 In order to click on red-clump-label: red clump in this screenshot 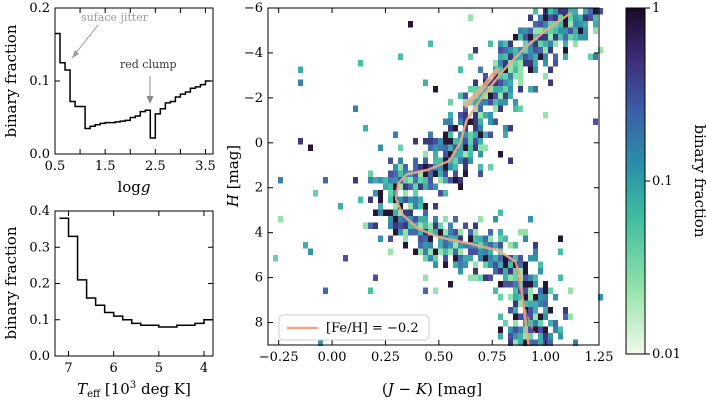, I will do `click(148, 64)`.